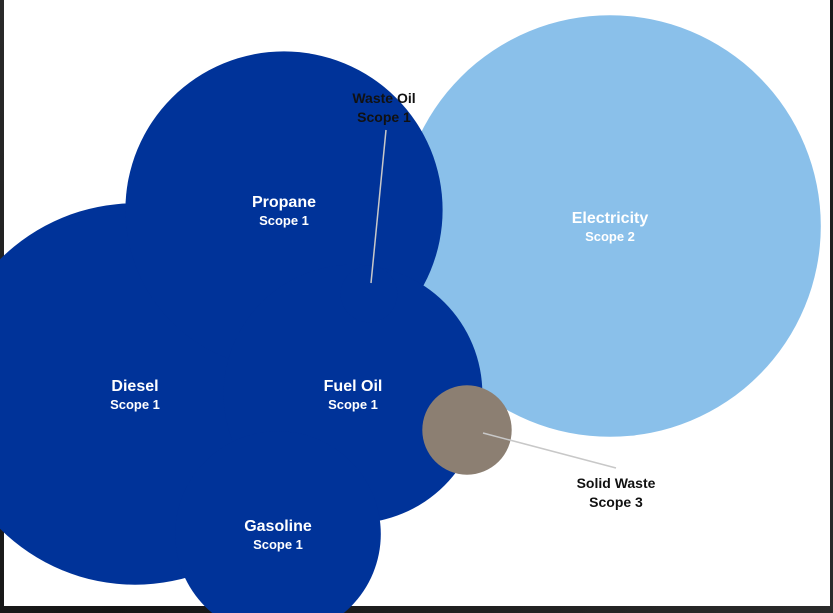  Describe the element at coordinates (384, 117) in the screenshot. I see `bubble-scope-waste-oil: Scope 1` at that location.